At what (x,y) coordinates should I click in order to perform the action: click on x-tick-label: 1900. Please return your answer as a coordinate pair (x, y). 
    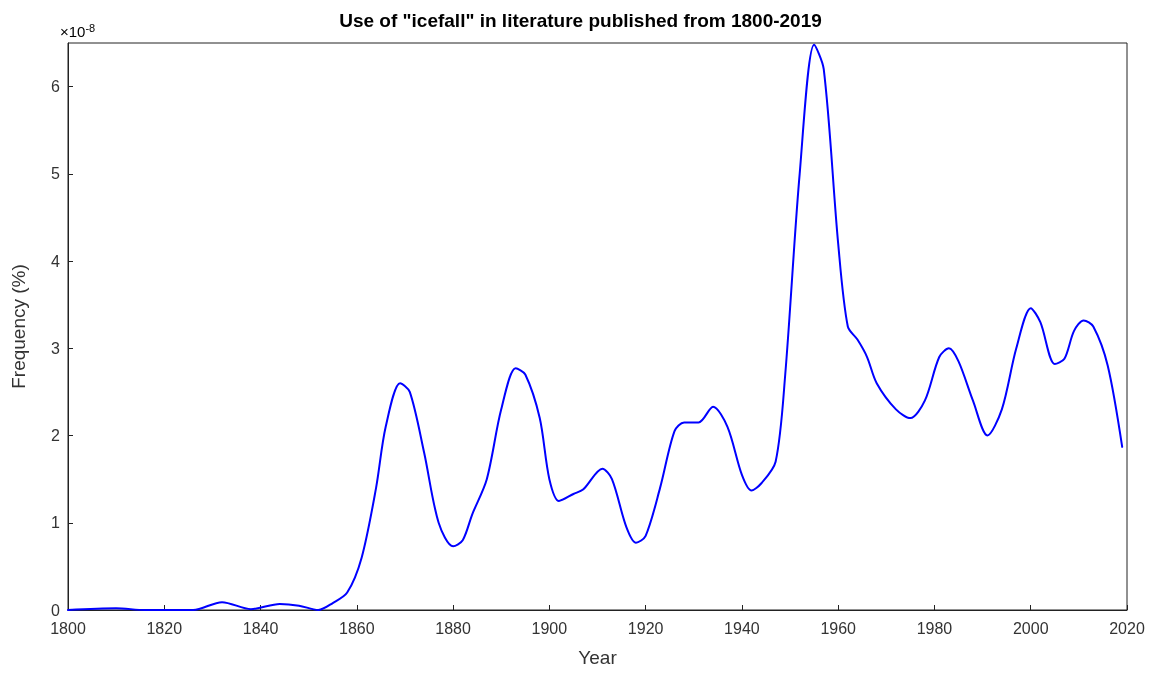
    Looking at the image, I should click on (549, 628).